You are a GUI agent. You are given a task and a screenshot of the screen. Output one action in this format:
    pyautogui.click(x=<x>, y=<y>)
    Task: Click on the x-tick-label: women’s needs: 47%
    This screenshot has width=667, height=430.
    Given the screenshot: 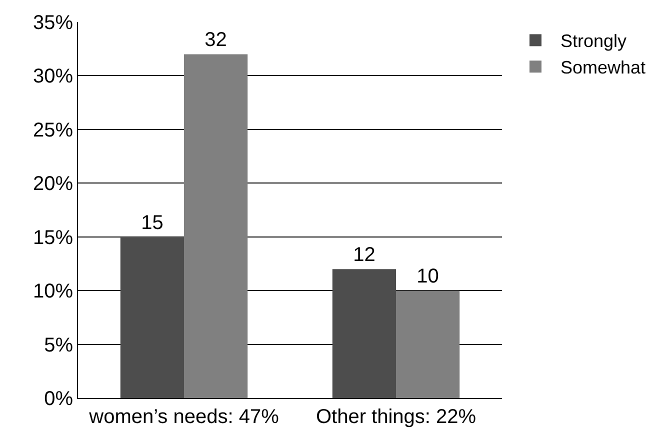 What is the action you would take?
    pyautogui.click(x=184, y=417)
    